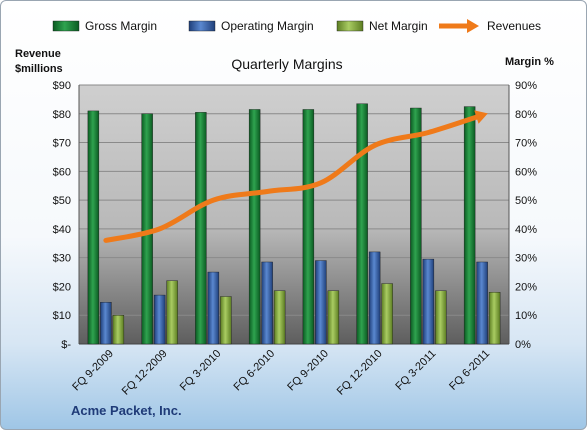 This screenshot has height=430, width=587. I want to click on right-tick-label: 10%, so click(526, 316).